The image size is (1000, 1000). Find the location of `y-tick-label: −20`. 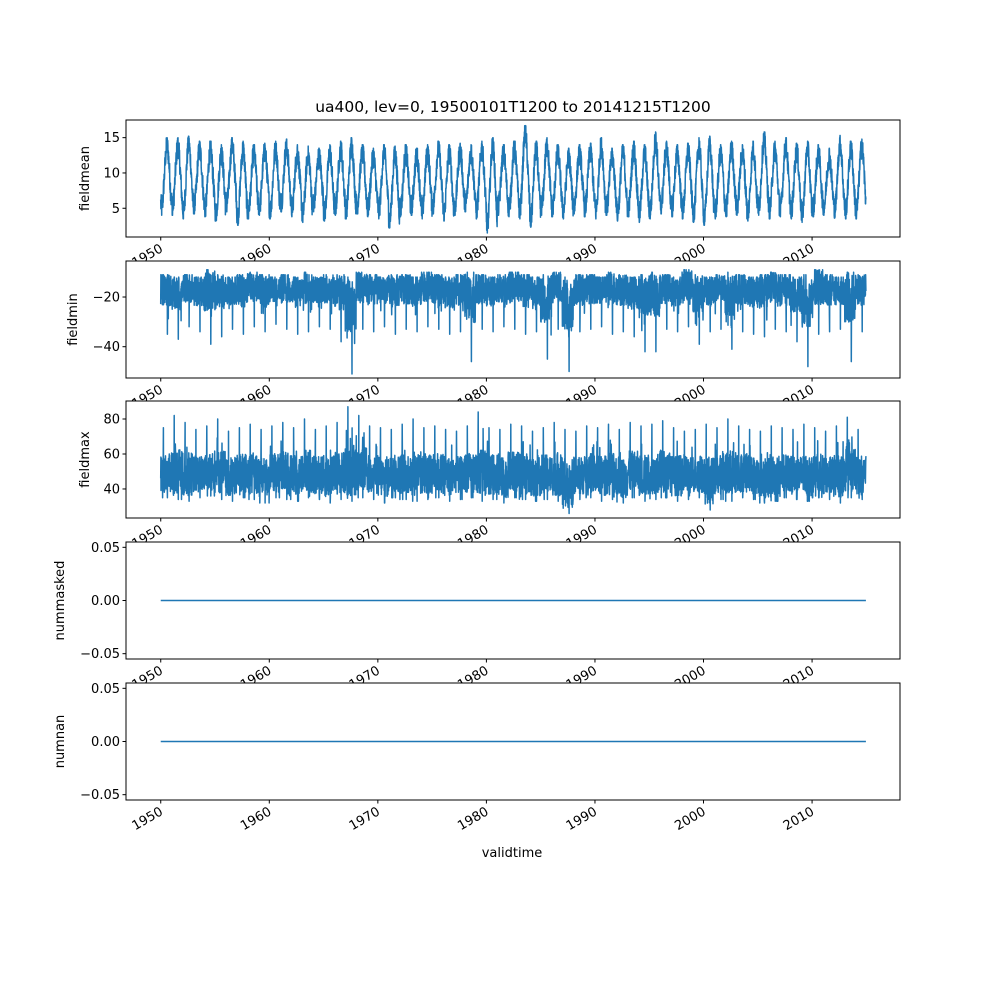

y-tick-label: −20 is located at coordinates (106, 298).